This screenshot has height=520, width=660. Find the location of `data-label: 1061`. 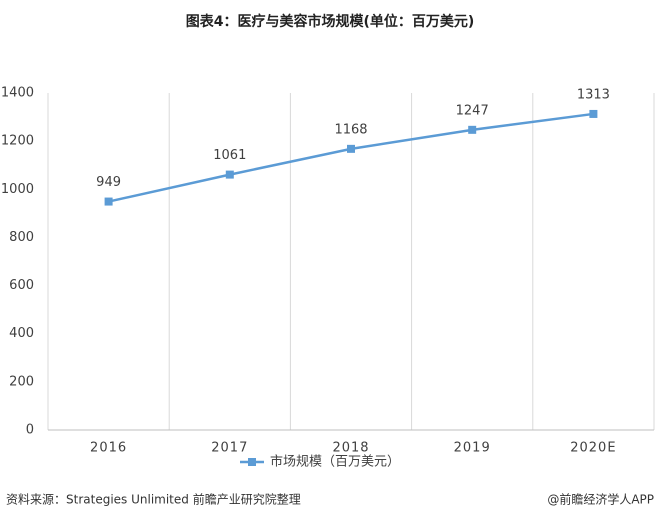

data-label: 1061 is located at coordinates (229, 155).